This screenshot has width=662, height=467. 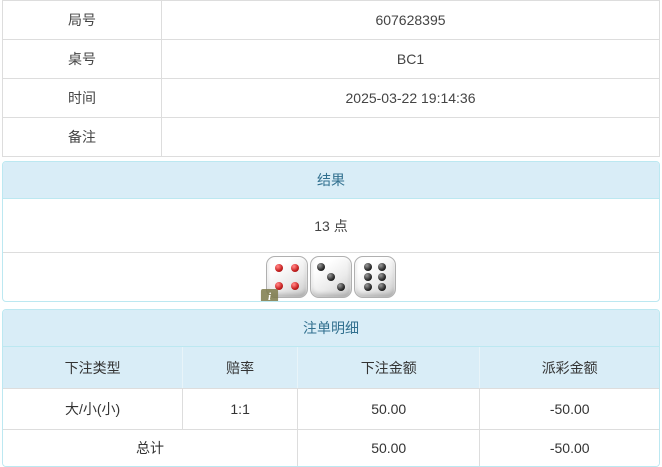 I want to click on table-row-remark: 备注, so click(x=331, y=137).